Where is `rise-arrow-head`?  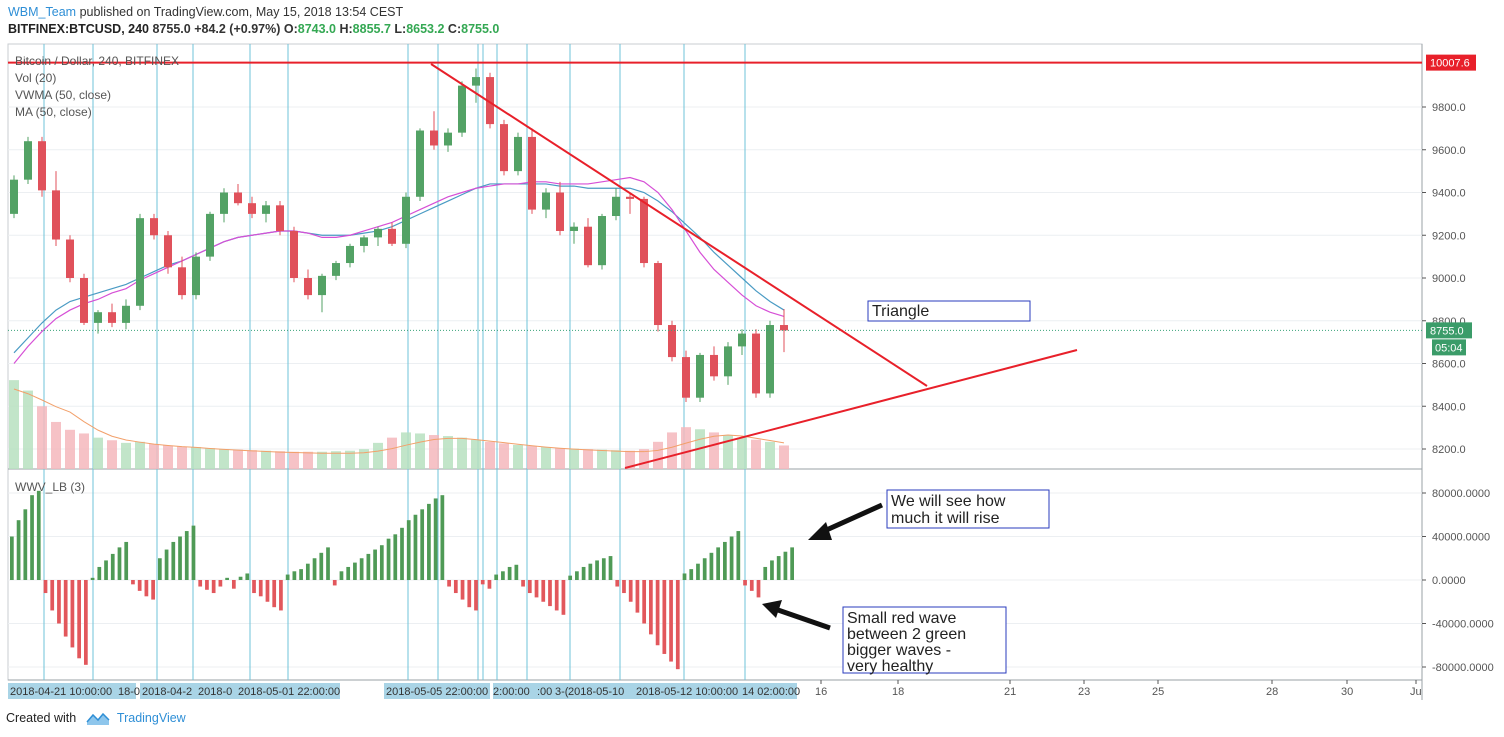 rise-arrow-head is located at coordinates (820, 531).